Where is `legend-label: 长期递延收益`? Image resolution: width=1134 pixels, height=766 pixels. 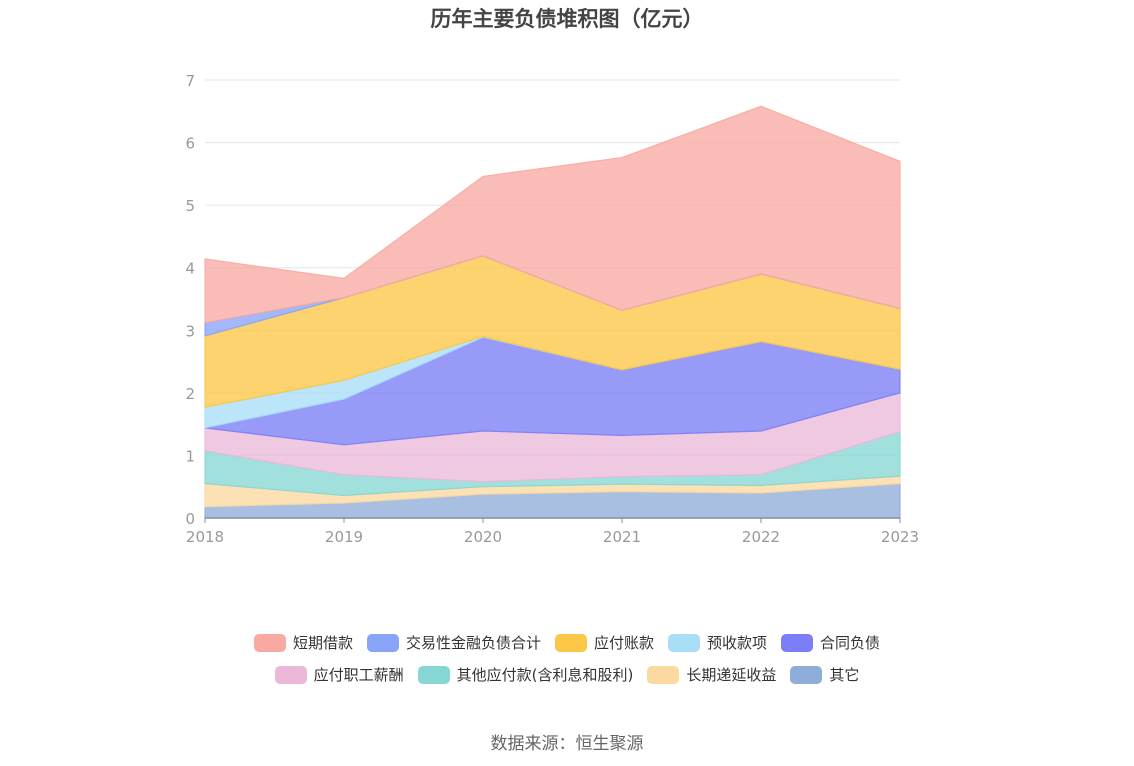
legend-label: 长期递延收益 is located at coordinates (731, 675).